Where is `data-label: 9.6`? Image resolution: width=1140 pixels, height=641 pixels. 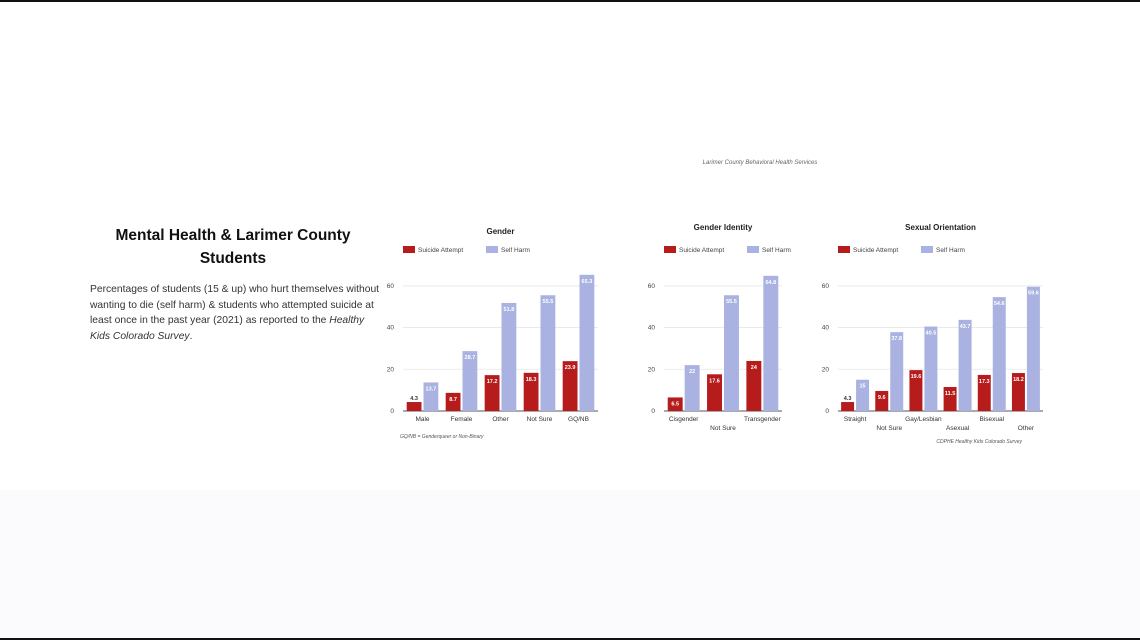
data-label: 9.6 is located at coordinates (882, 398).